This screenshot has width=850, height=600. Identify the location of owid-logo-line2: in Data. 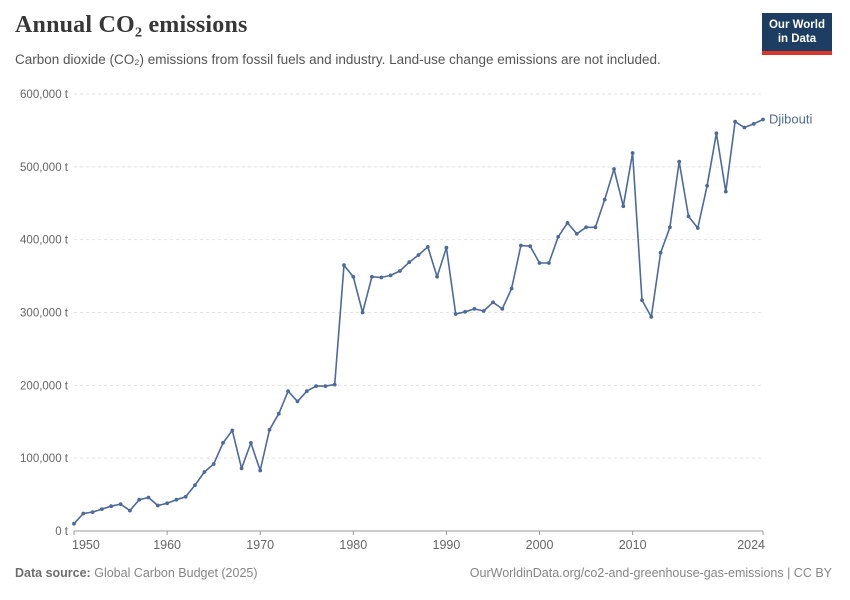
(797, 39).